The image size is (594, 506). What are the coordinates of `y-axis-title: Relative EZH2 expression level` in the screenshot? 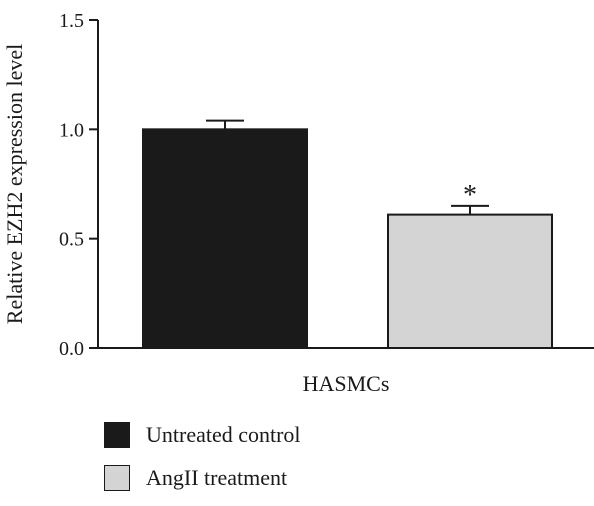 It's located at (14, 184).